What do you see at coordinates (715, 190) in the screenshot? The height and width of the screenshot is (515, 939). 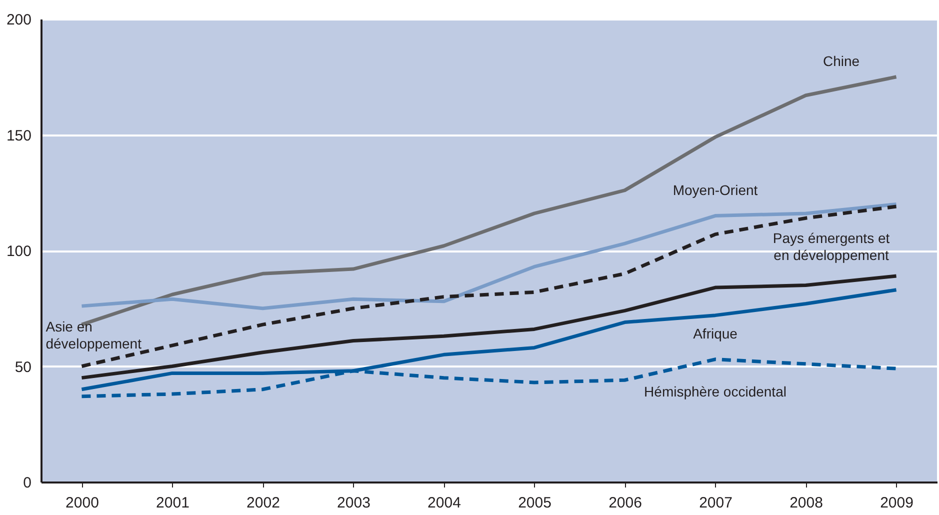 I see `series-label: Moyen-Orient` at bounding box center [715, 190].